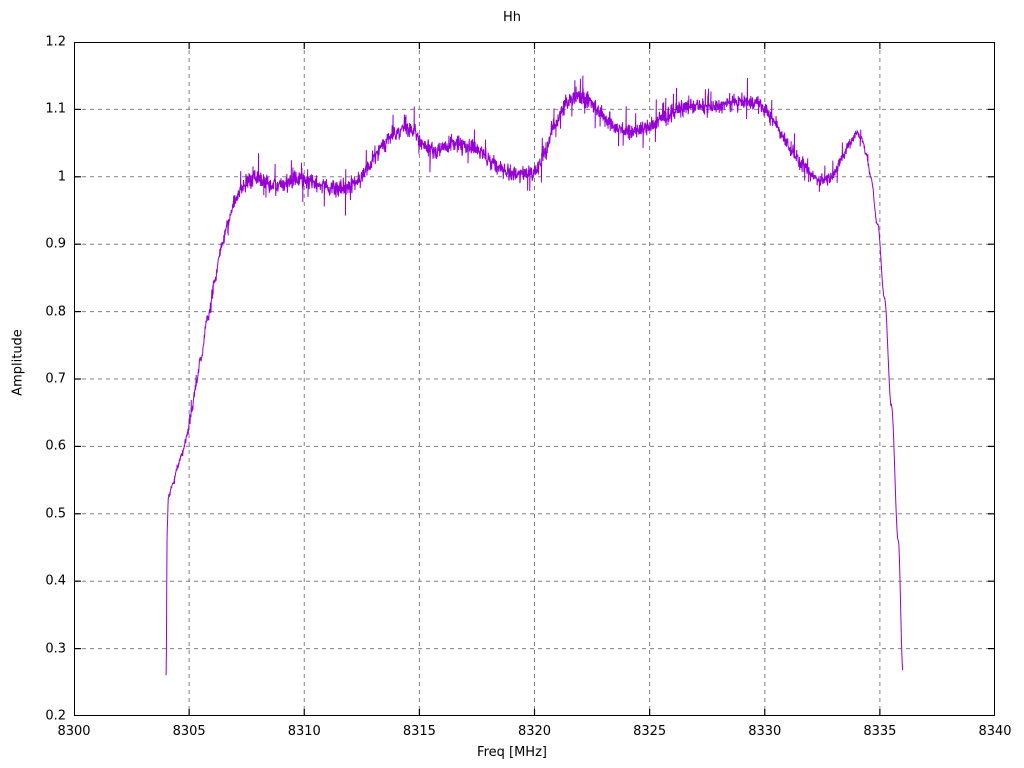  Describe the element at coordinates (880, 731) in the screenshot. I see `x-tick-label: 8335` at that location.